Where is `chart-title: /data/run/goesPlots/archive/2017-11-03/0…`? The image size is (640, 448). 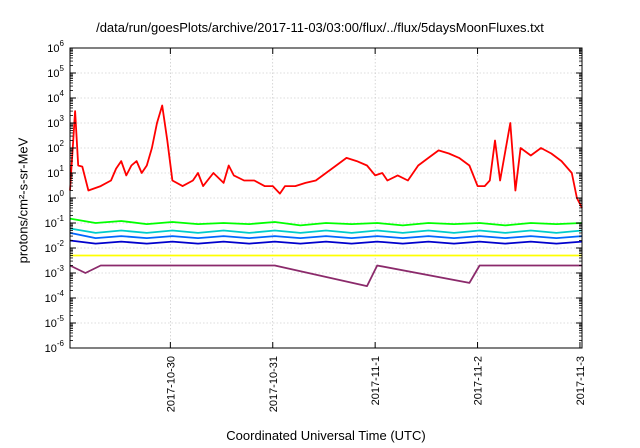
chart-title: /data/run/goesPlots/archive/2017-11-03/0… is located at coordinates (320, 27).